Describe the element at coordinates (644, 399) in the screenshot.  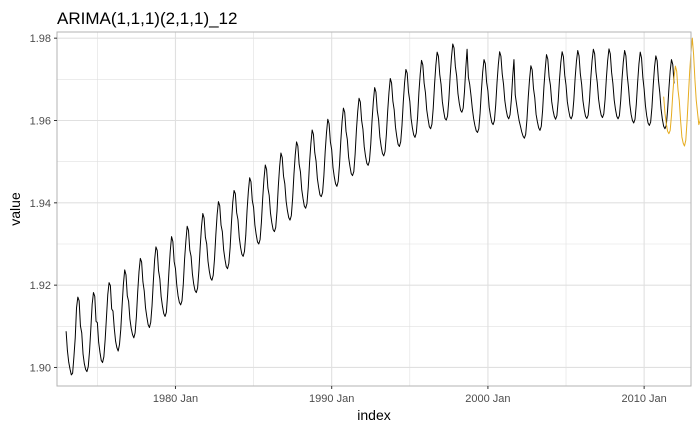
I see `x-tick-label: 2010 Jan` at that location.